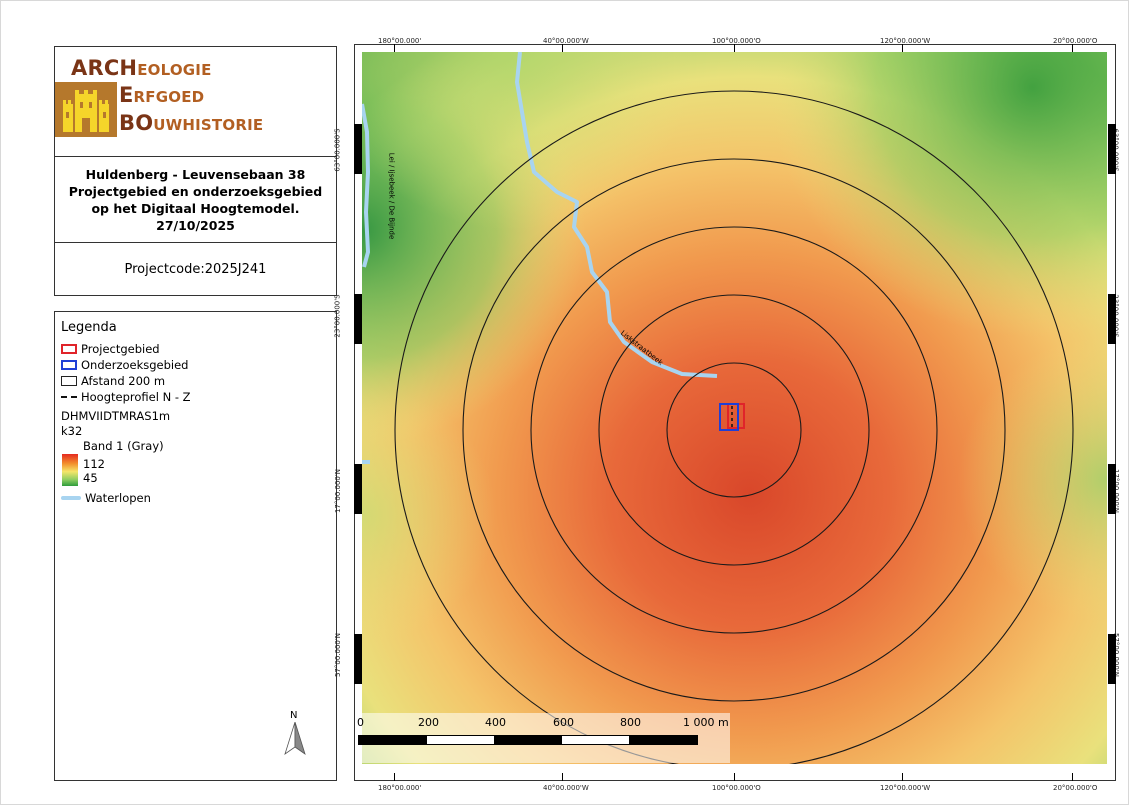 The width and height of the screenshot is (1129, 805). Describe the element at coordinates (400, 41) in the screenshot. I see `tick-top-1: 180°00.000'` at that location.